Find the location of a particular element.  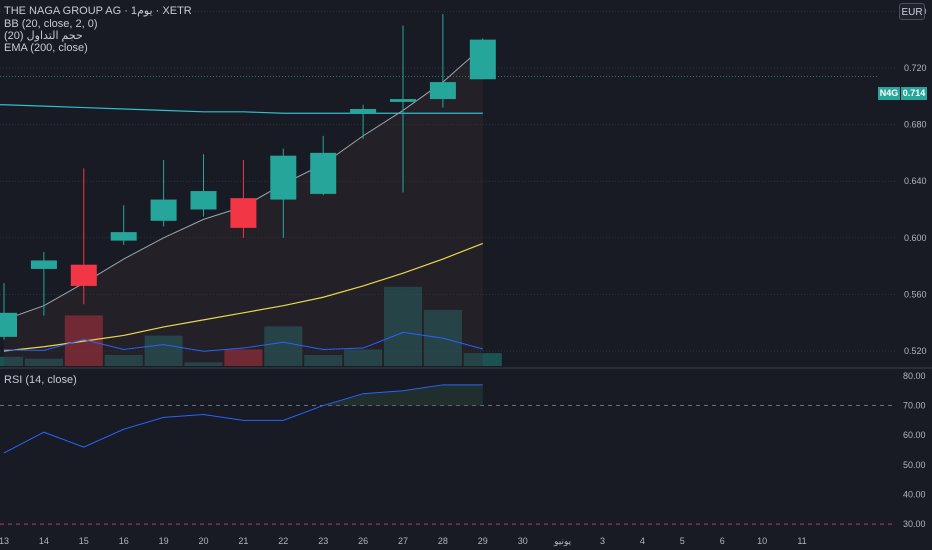

price-tick-label: 0.560 is located at coordinates (915, 294).